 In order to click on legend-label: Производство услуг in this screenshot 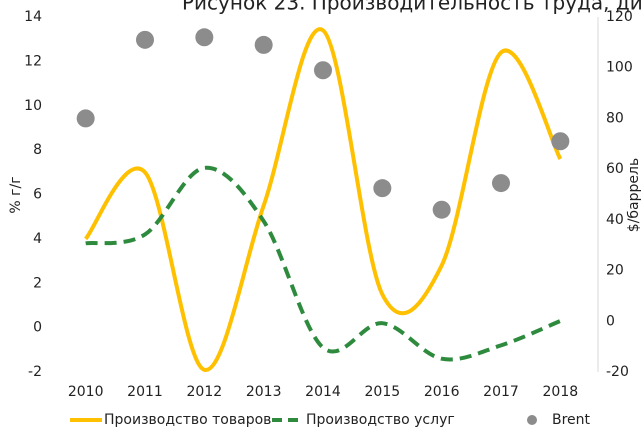, I will do `click(380, 420)`.